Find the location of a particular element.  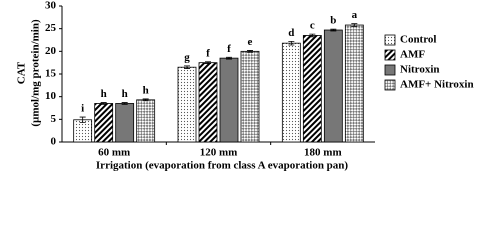

significance-letter: c is located at coordinates (312, 26).